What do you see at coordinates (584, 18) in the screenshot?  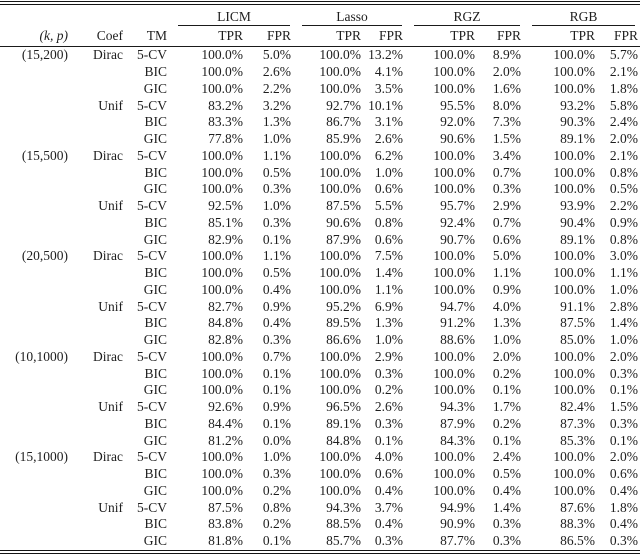 I see `group-label-rgb: RGB` at bounding box center [584, 18].